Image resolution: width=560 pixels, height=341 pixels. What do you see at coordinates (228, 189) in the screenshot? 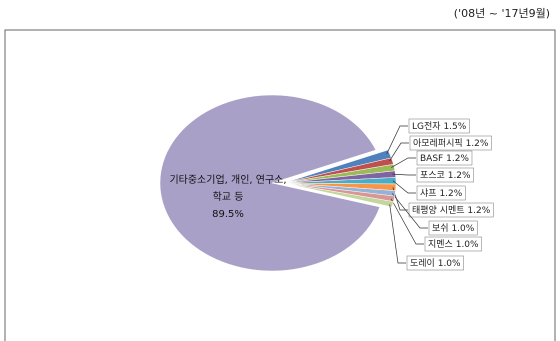
I see `category-label: 기타중소기업, 개인, 연구소, 학교 등` at bounding box center [228, 189].